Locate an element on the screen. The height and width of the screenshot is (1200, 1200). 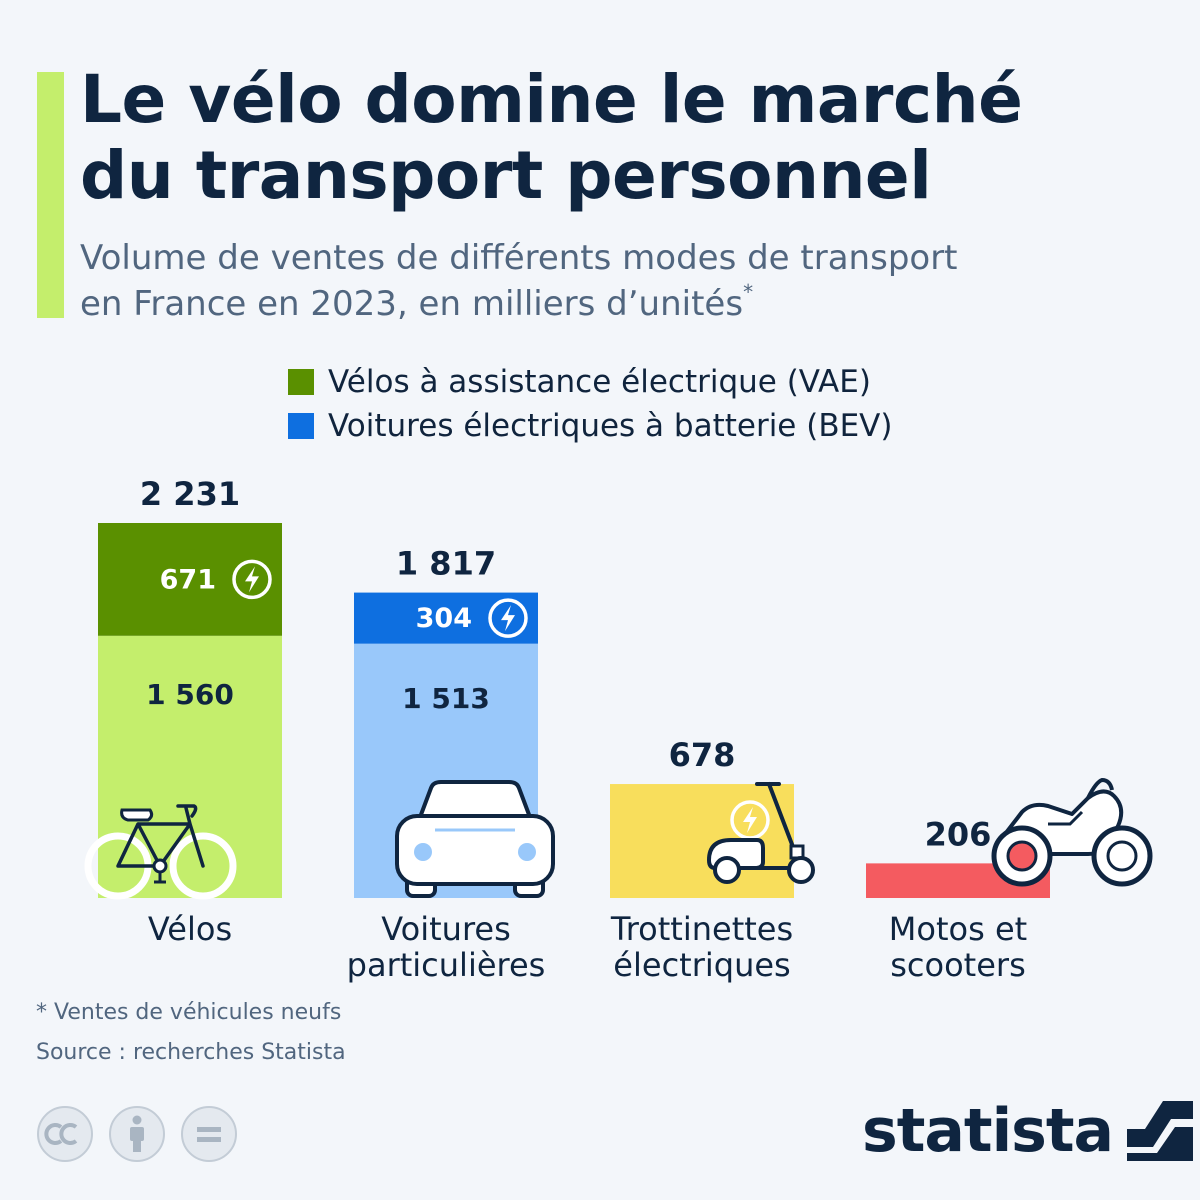
legend-item-vae: Vélos à assistance électrique (VAE) is located at coordinates (590, 382).